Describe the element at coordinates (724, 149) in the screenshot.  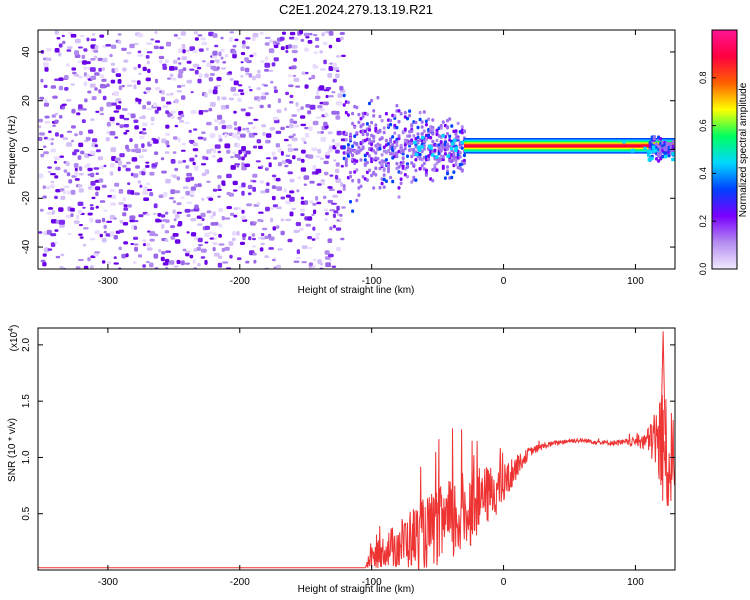
I see `colorbar-frame` at that location.